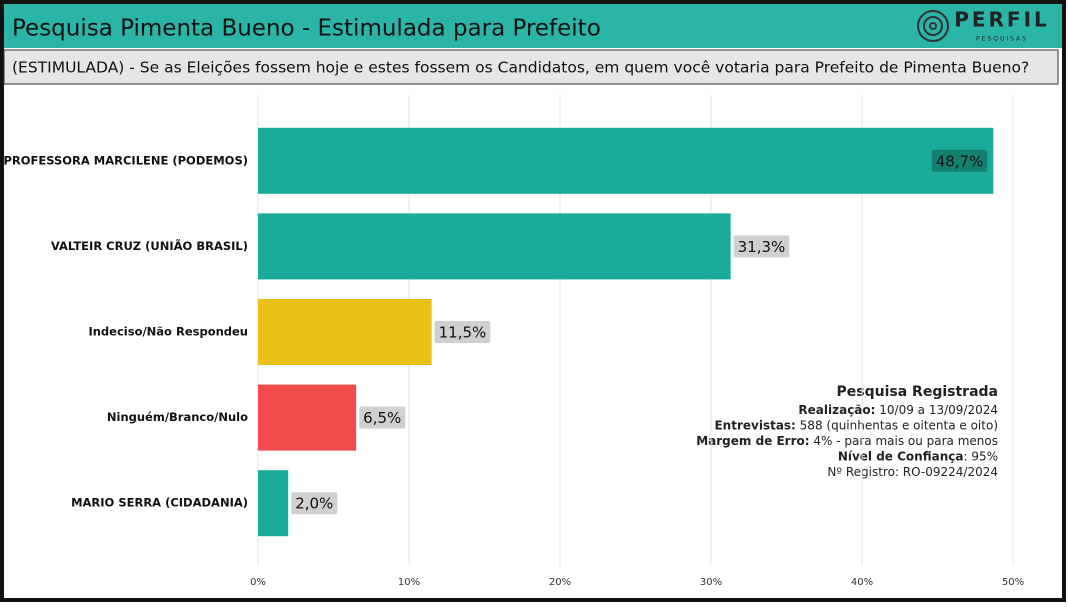  What do you see at coordinates (901, 456) in the screenshot?
I see `note-label: Nível de Confiança` at bounding box center [901, 456].